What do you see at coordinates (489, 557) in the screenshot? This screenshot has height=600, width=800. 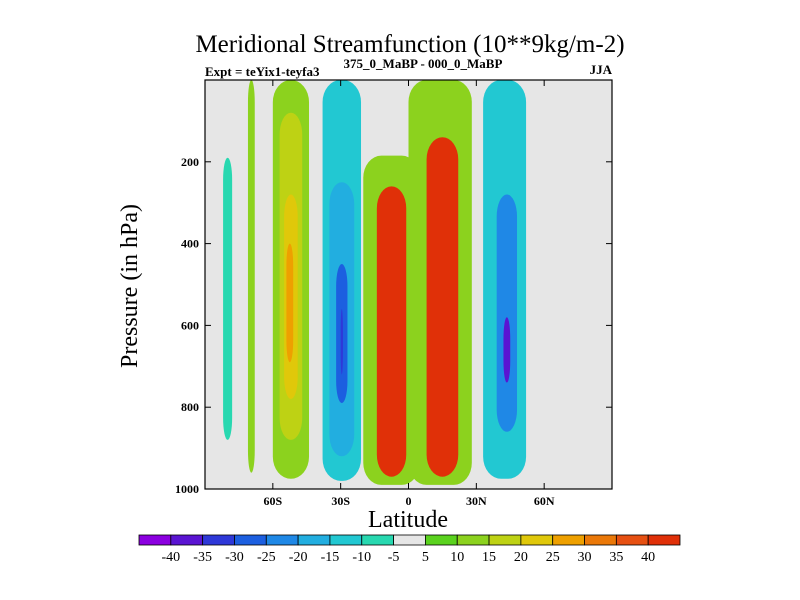 I see `colorbar-label: 15` at bounding box center [489, 557].